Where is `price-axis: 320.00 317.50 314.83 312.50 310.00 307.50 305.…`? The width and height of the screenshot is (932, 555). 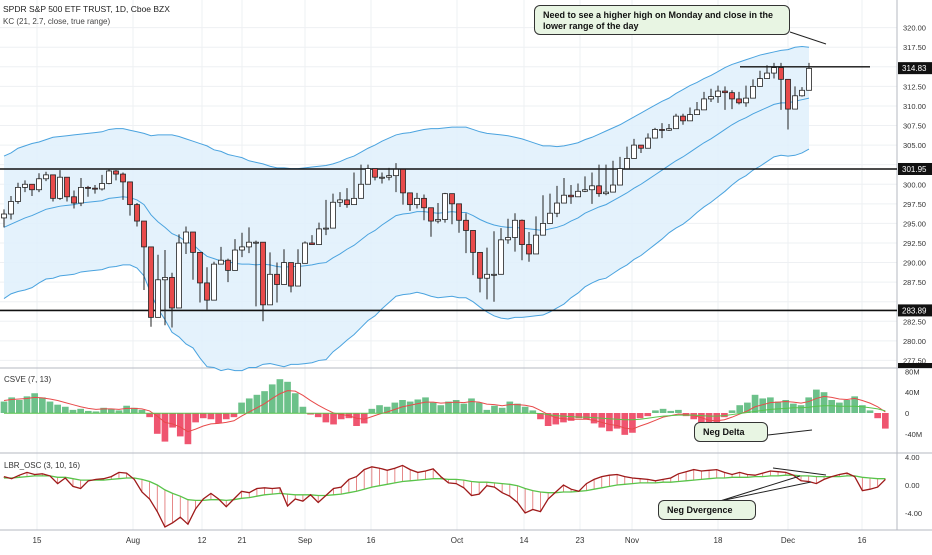
price-axis: 320.00 317.50 314.83 312.50 310.00 307.50 305.… is located at coordinates (915, 196).